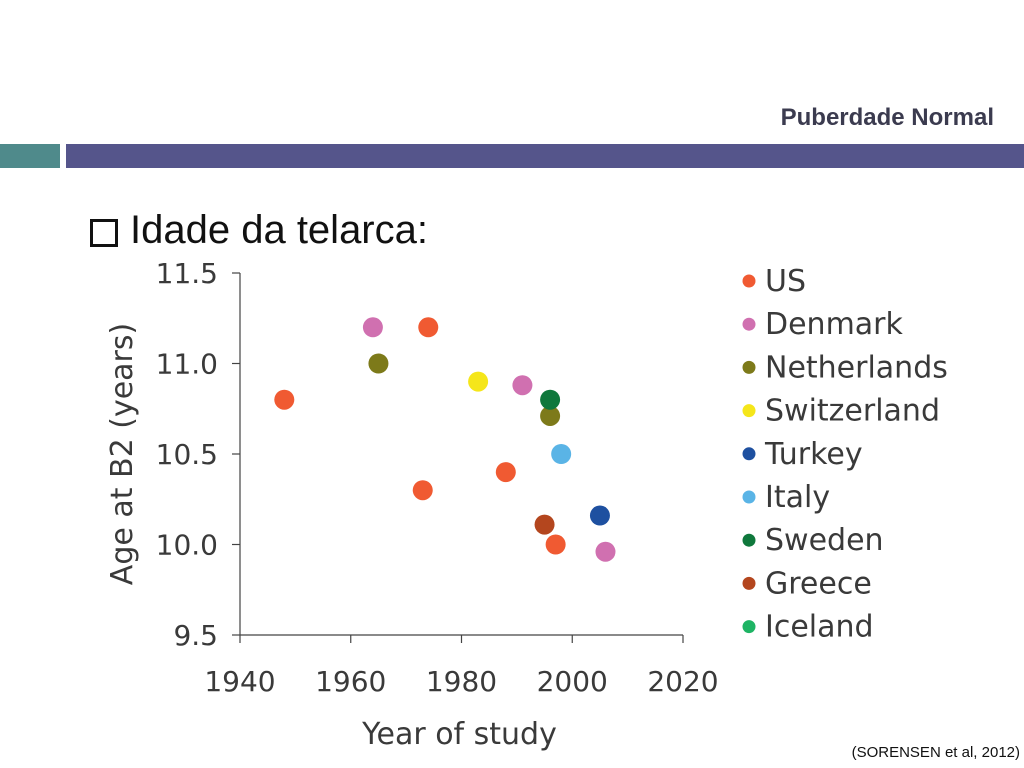 The height and width of the screenshot is (768, 1024). What do you see at coordinates (749, 627) in the screenshot?
I see `legend-swatch-iceland` at bounding box center [749, 627].